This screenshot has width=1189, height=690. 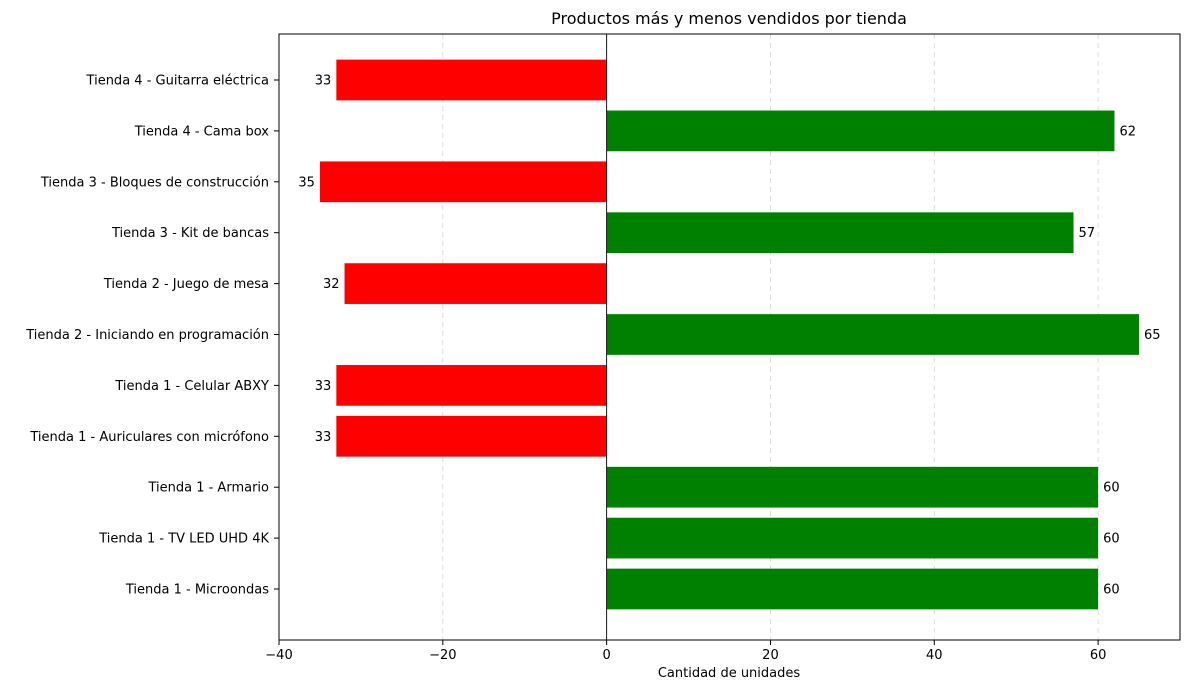 What do you see at coordinates (177, 81) in the screenshot?
I see `y-tick-label: Tienda 4 - Guitarra eléctrica` at bounding box center [177, 81].